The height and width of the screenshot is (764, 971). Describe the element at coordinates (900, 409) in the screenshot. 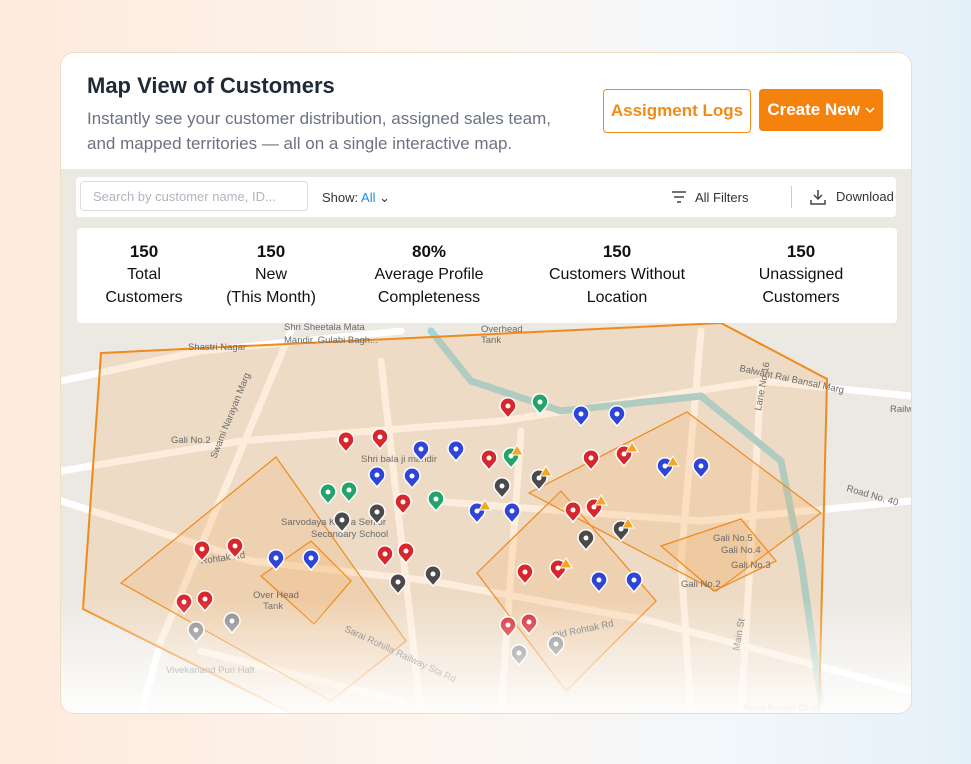

I see `map-label: Railw` at that location.